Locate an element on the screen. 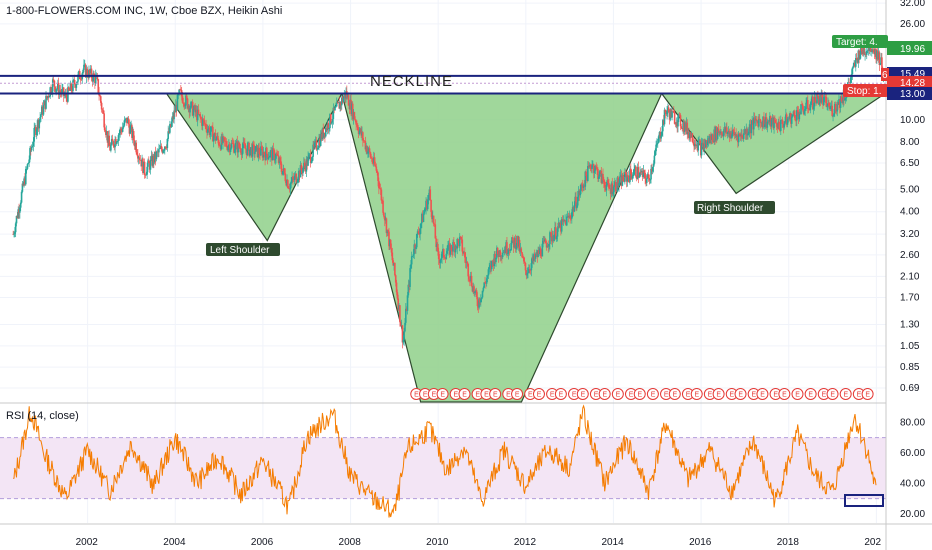  price-tick-label: 1.30 is located at coordinates (910, 324).